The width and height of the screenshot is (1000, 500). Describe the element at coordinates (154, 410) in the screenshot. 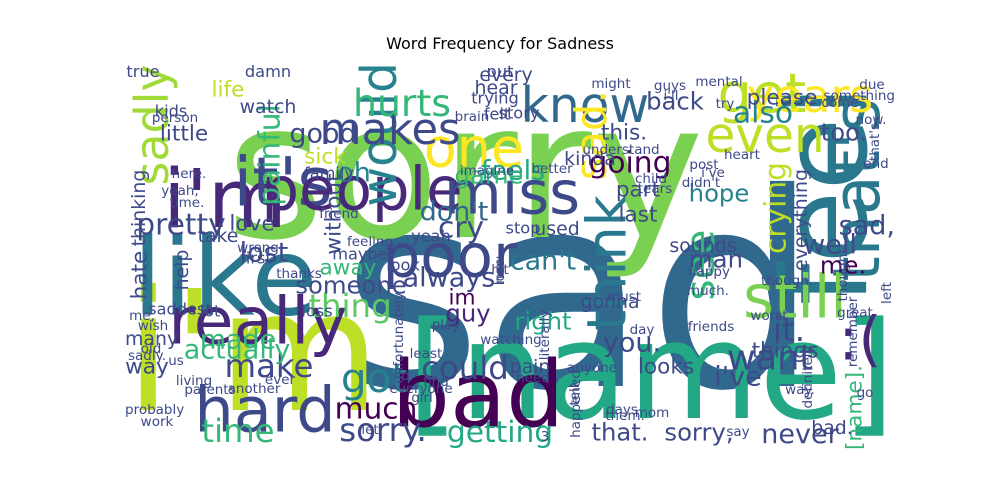

I see `word-cloud-word: probably` at that location.